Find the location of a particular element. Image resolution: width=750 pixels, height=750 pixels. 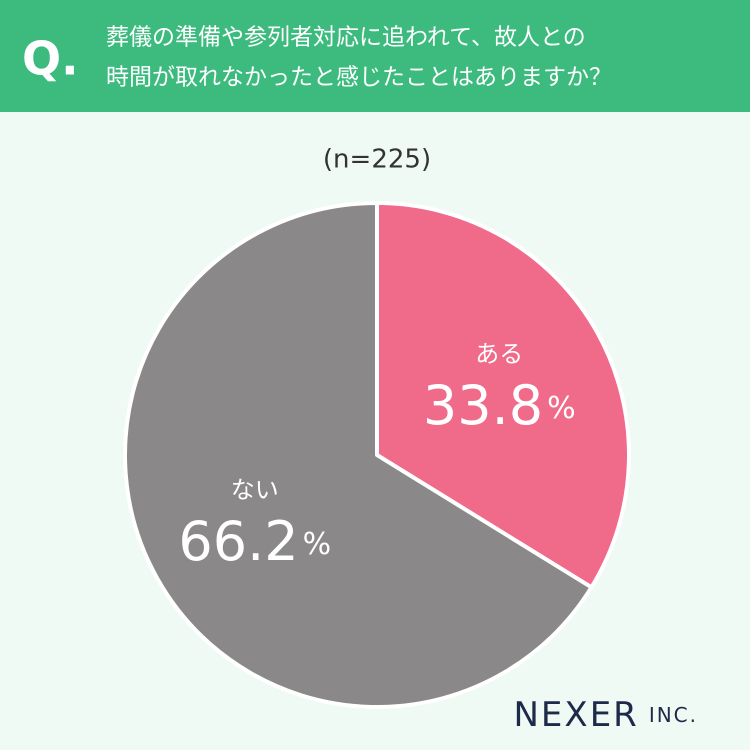

slice-category: ある is located at coordinates (499, 354).